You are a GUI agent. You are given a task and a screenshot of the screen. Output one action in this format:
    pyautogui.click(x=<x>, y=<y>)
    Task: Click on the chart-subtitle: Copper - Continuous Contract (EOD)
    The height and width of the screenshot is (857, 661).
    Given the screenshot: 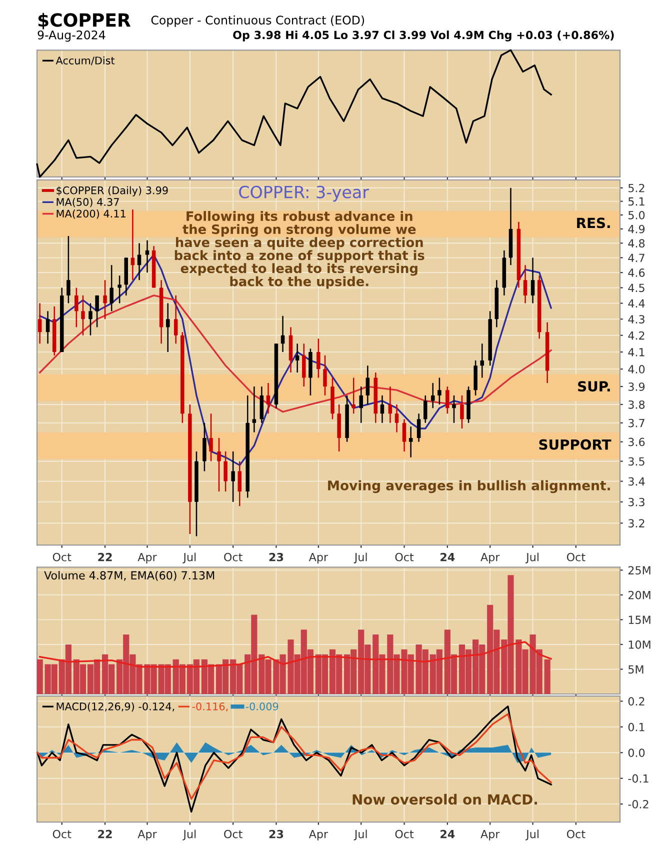 What is the action you would take?
    pyautogui.click(x=257, y=21)
    